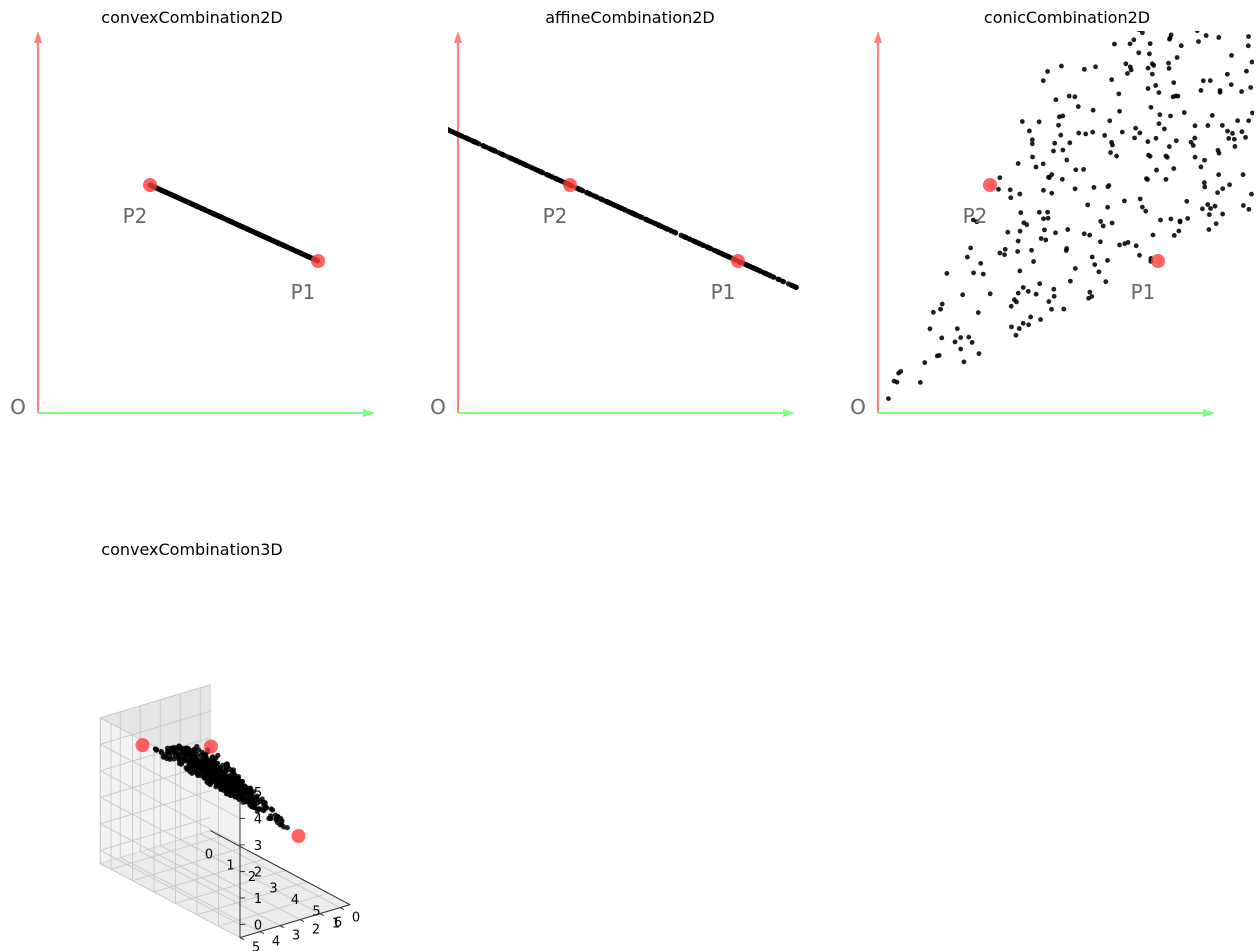  I want to click on y-tick, so click(262, 933).